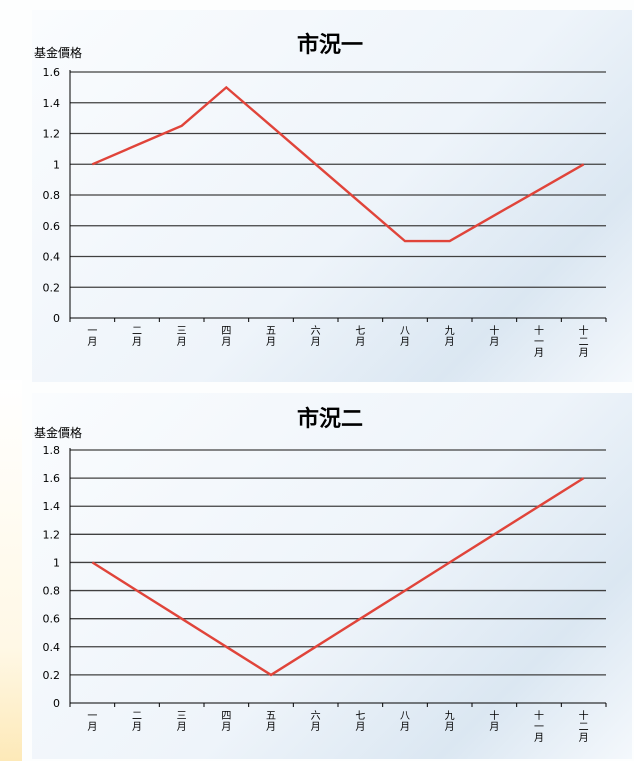  What do you see at coordinates (330, 419) in the screenshot?
I see `chart-title: 市況二` at bounding box center [330, 419].